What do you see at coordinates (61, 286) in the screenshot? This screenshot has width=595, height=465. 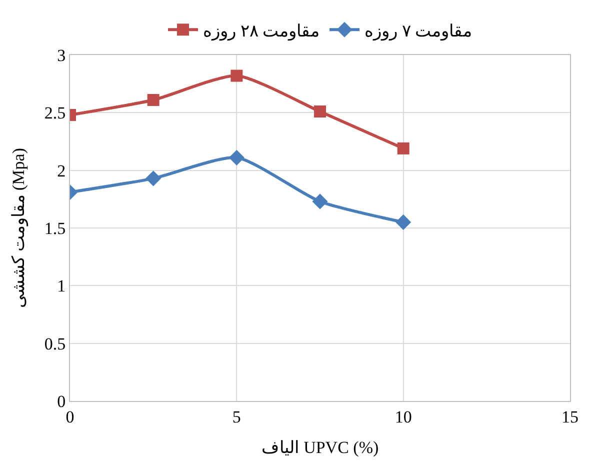 I see `y-tick-label: 1` at bounding box center [61, 286].